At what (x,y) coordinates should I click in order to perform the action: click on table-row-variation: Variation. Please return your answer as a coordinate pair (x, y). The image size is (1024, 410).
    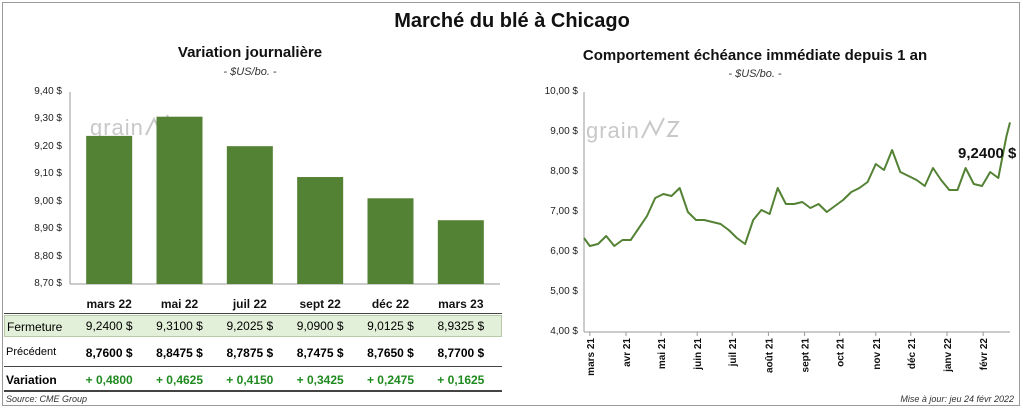
    Looking at the image, I should click on (253, 380).